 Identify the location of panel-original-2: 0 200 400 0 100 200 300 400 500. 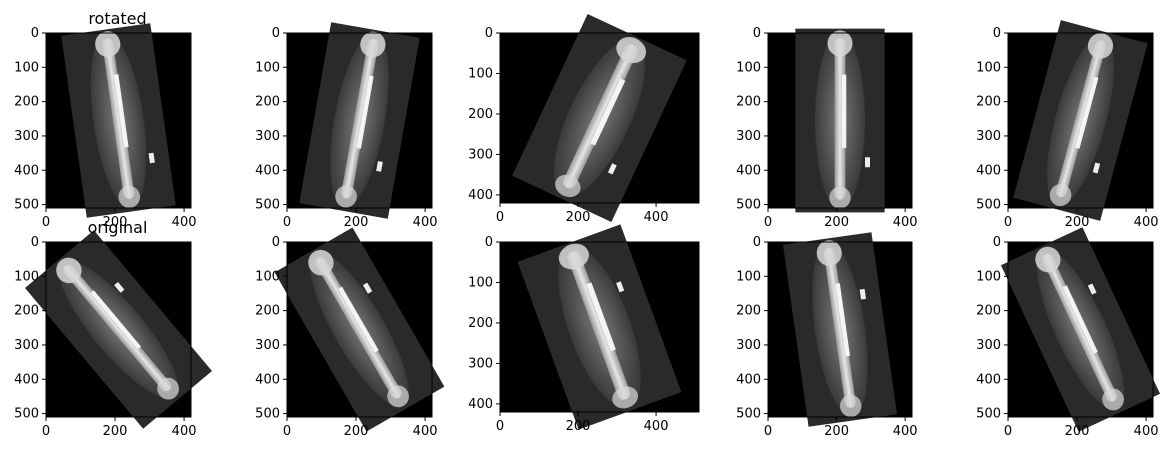
(350, 333).